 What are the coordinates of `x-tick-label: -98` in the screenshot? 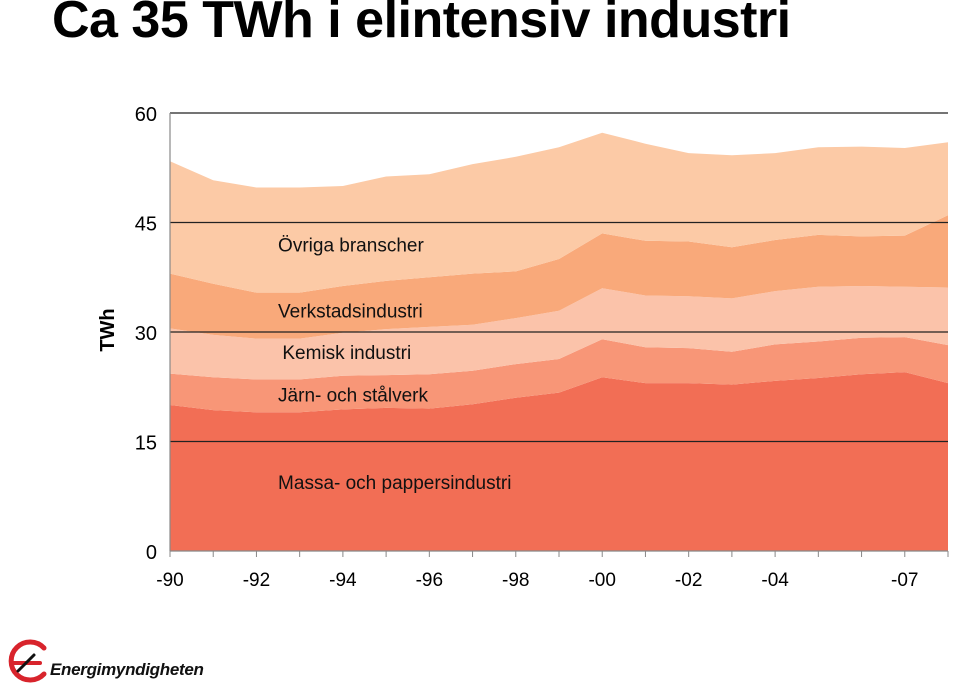 It's located at (515, 580).